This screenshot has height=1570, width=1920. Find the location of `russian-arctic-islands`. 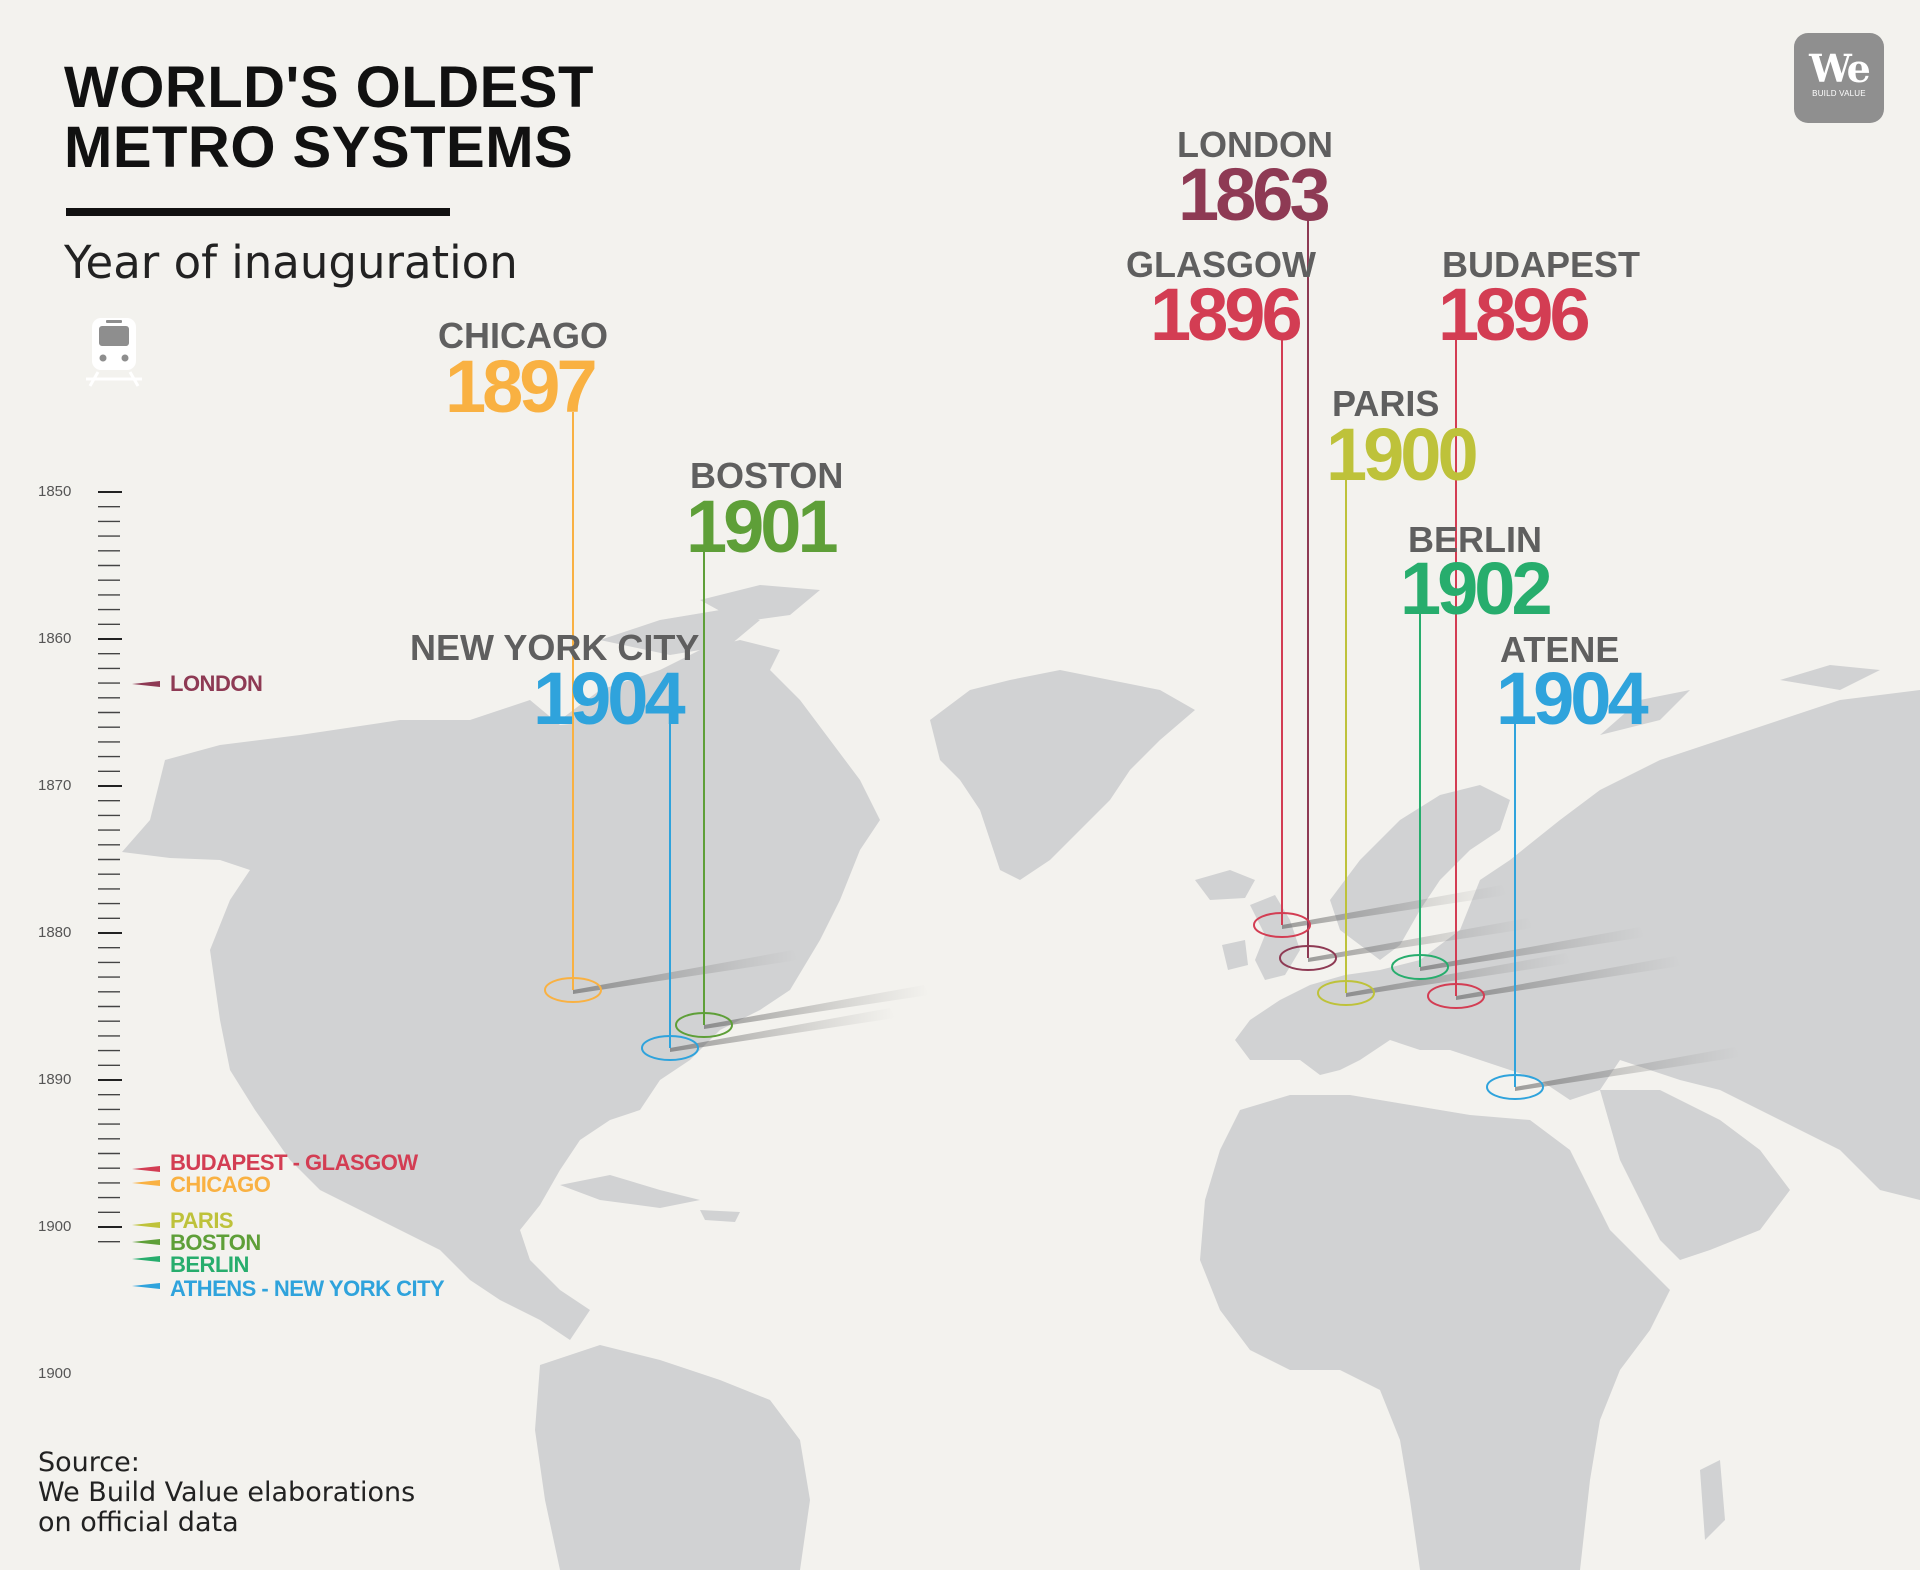

russian-arctic-islands is located at coordinates (1740, 700).